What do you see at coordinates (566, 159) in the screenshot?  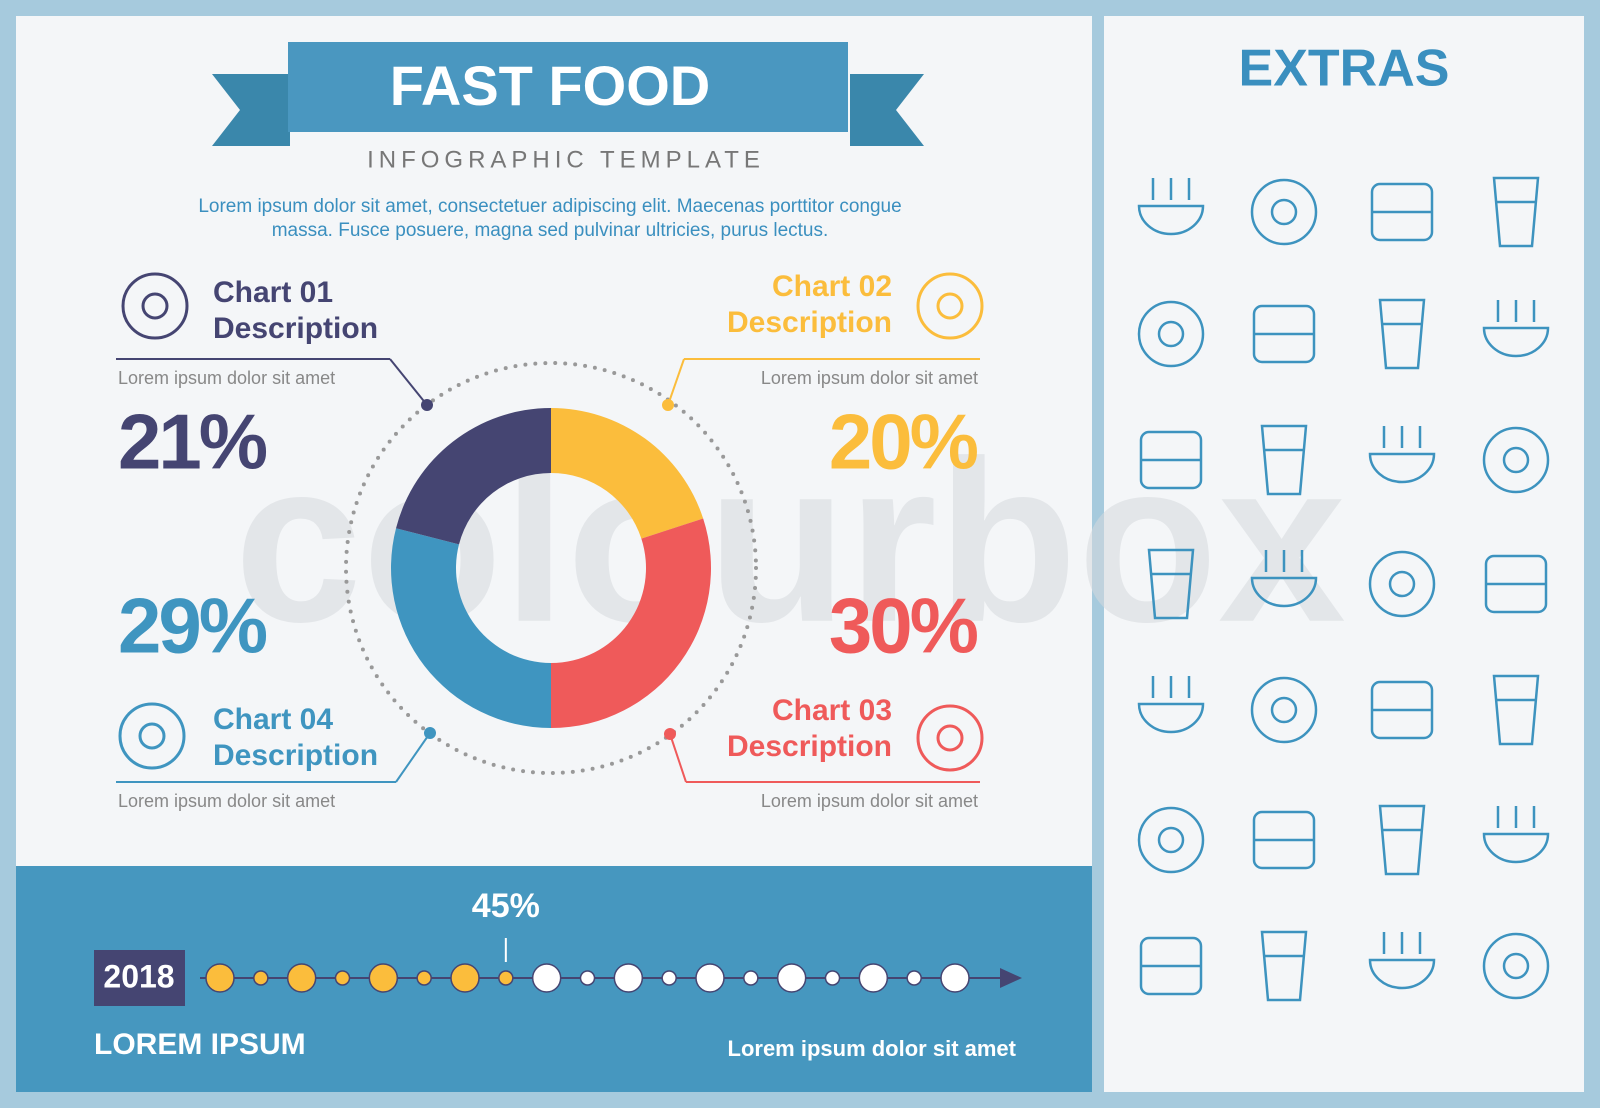 I see `subtitle: INFOGRAPHIC TEMPLATE` at bounding box center [566, 159].